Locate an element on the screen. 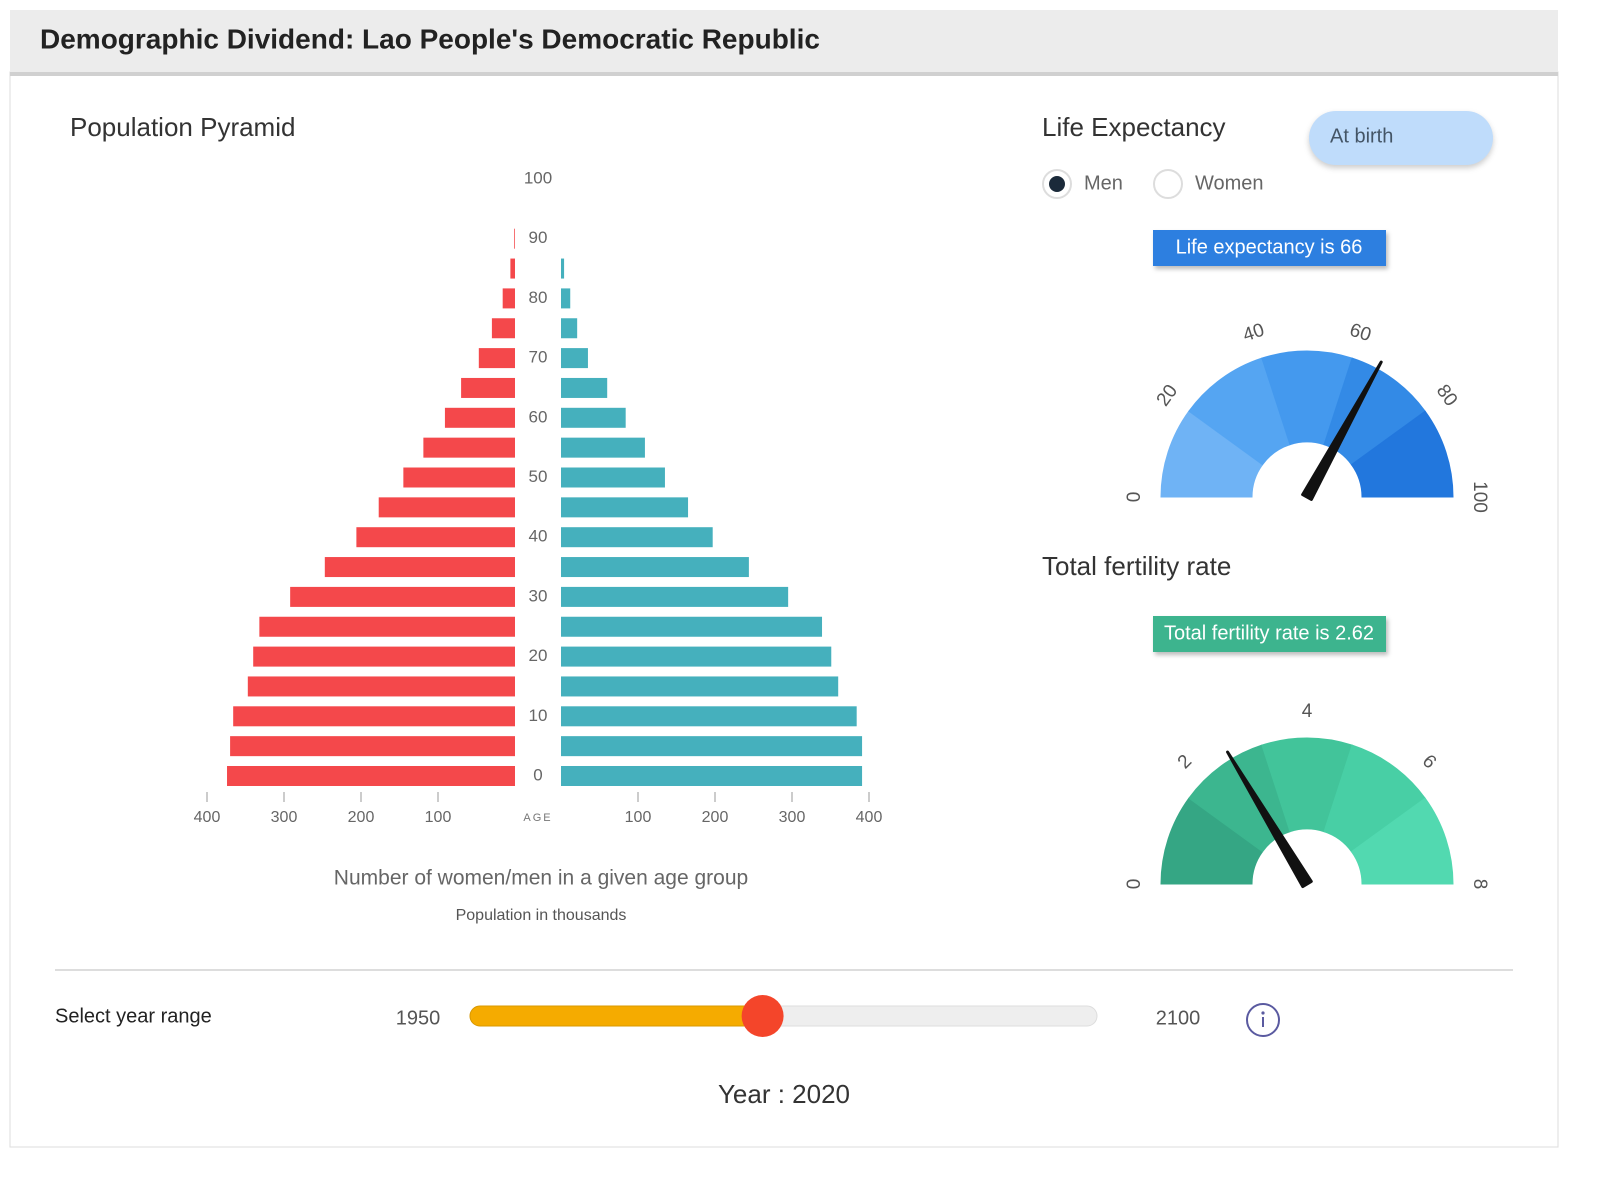 The width and height of the screenshot is (1617, 1185). info-button is located at coordinates (1263, 1020).